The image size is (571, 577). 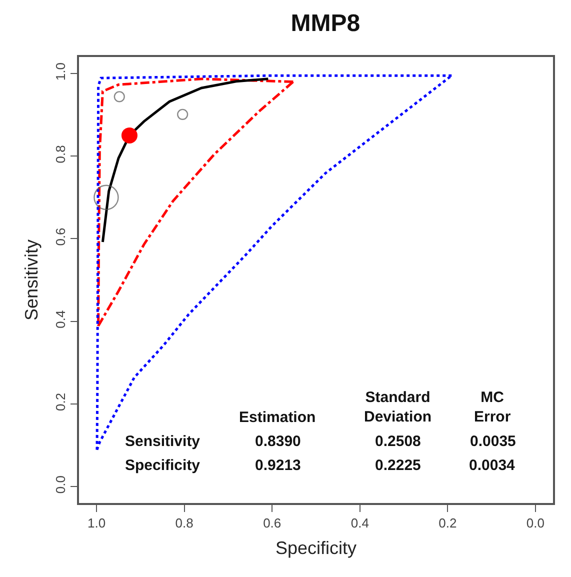 What do you see at coordinates (493, 441) in the screenshot?
I see `annotation: 0.0035` at bounding box center [493, 441].